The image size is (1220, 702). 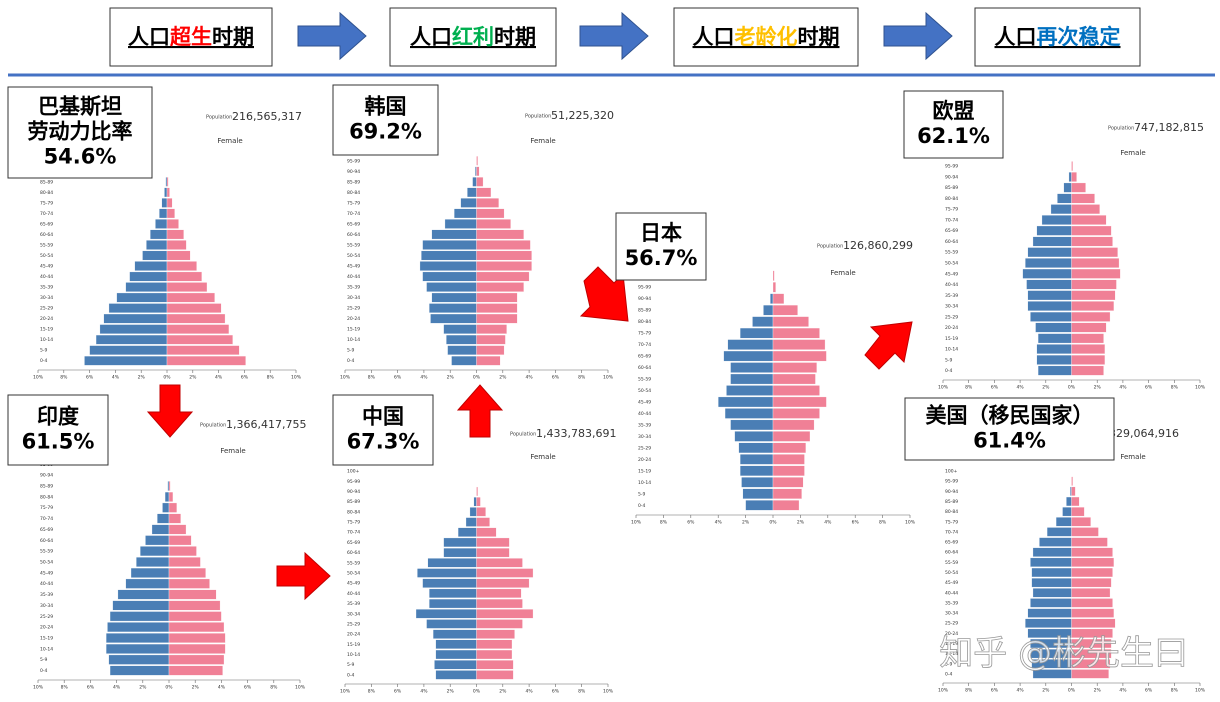 I want to click on callout-text: 62.1%, so click(x=953, y=136).